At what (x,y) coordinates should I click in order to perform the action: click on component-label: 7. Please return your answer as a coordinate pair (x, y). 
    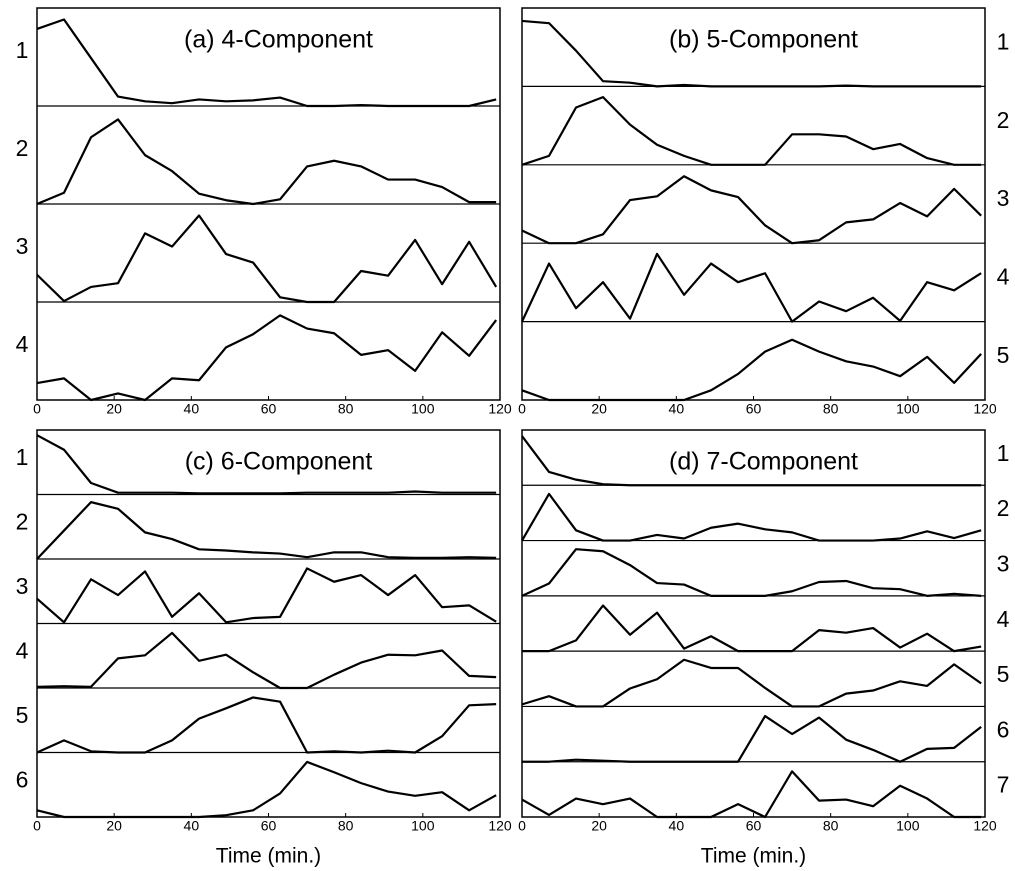
    Looking at the image, I should click on (1003, 785).